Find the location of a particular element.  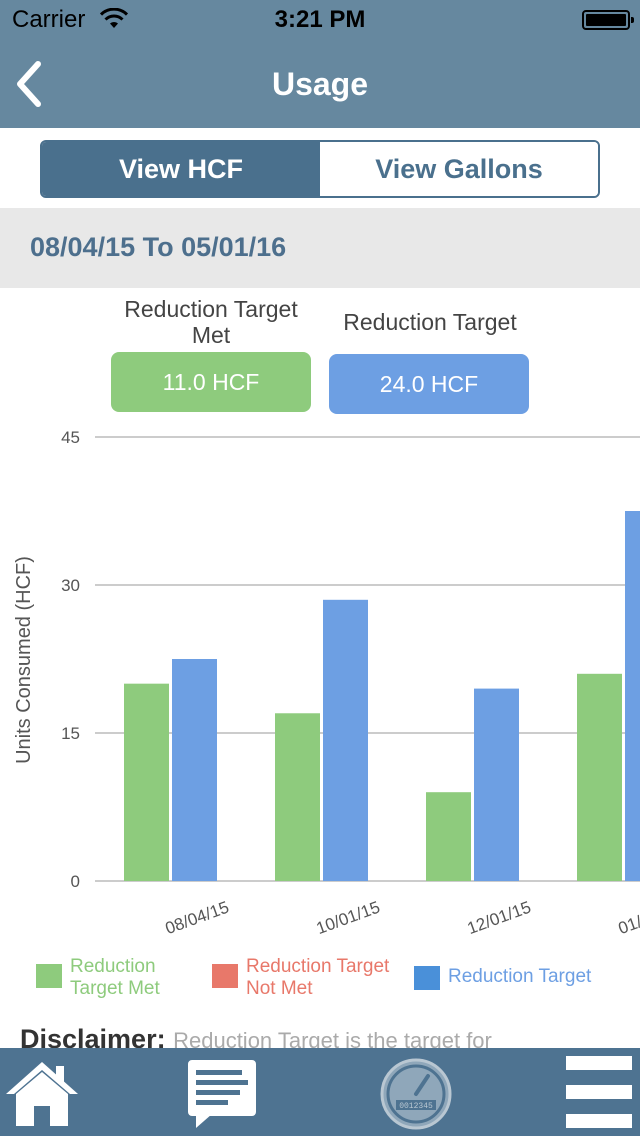

legend-met-swatch is located at coordinates (49, 976).